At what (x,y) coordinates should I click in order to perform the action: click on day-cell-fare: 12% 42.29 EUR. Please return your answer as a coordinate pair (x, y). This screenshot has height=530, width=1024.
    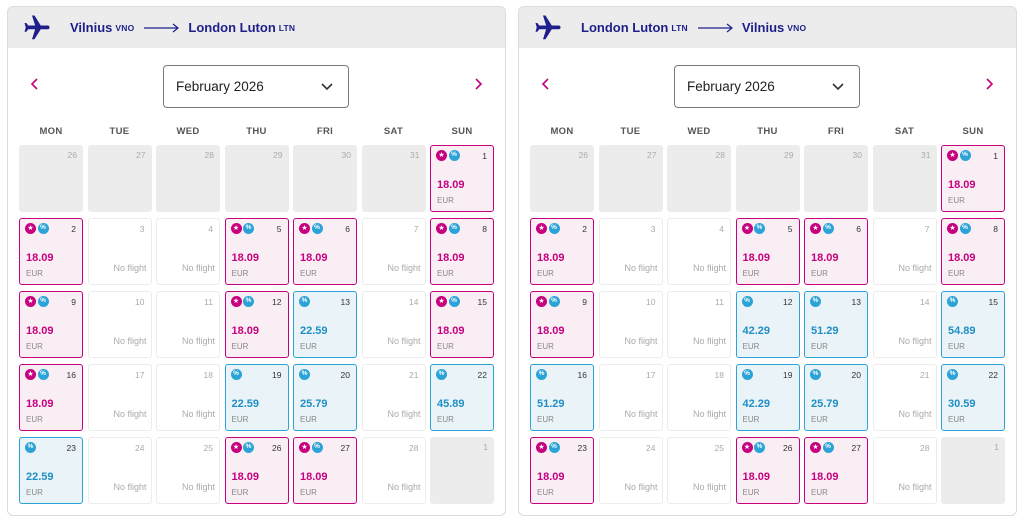
    Looking at the image, I should click on (767, 324).